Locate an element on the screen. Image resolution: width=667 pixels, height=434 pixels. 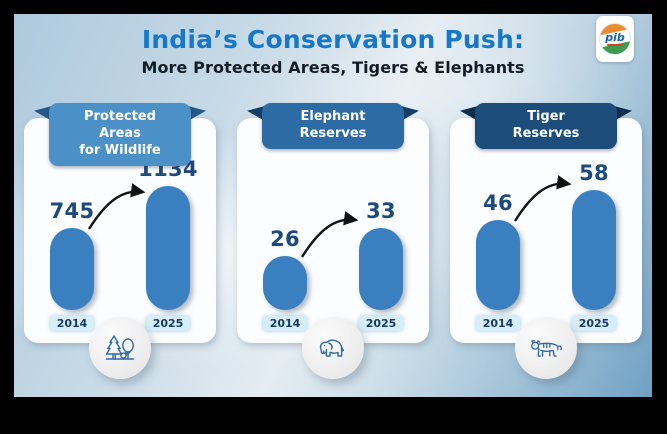
ribbon-line2: for Wildlife is located at coordinates (120, 150).